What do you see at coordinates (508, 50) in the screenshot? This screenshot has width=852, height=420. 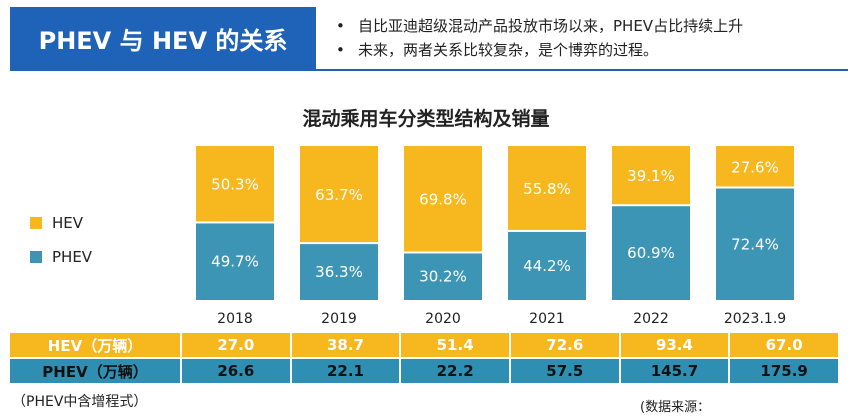 I see `bullet-text: 未来，两者关系比较复杂，是个博弈的过程。` at bounding box center [508, 50].